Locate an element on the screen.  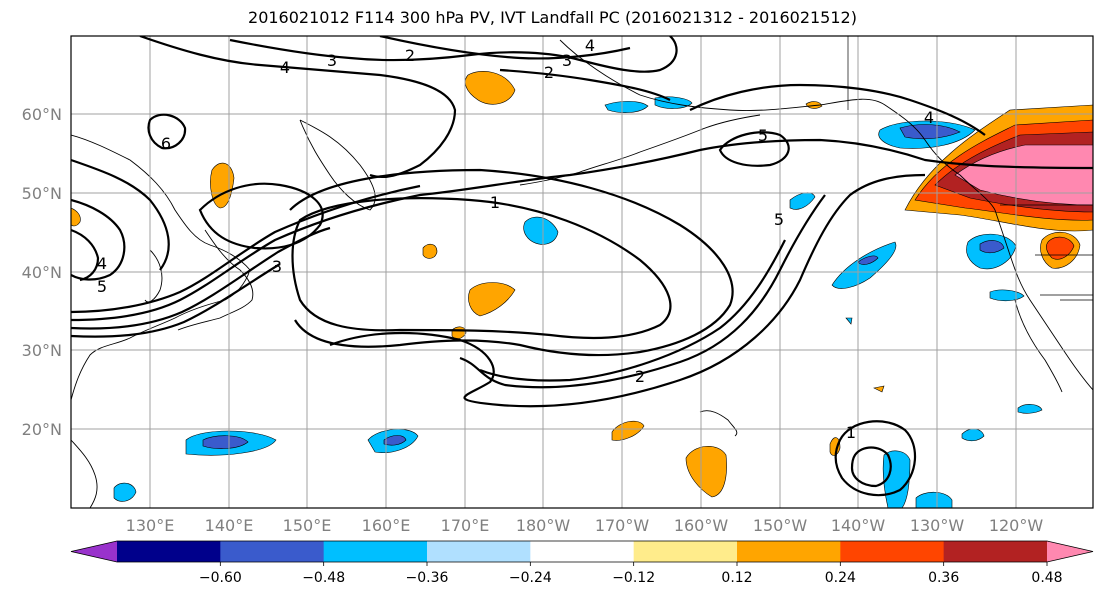
contour-2-loop is located at coordinates (511, 262).